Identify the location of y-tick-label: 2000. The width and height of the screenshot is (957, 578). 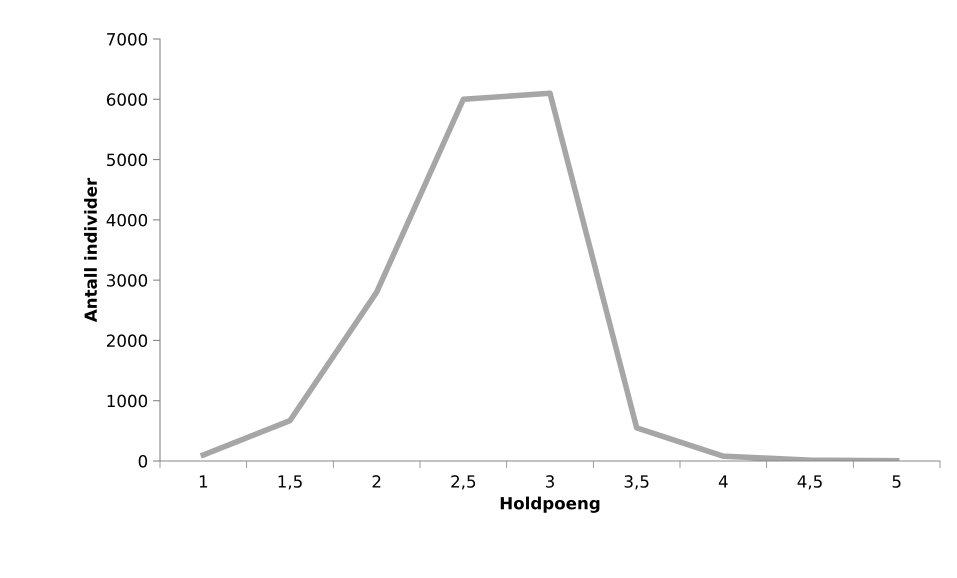
(127, 340).